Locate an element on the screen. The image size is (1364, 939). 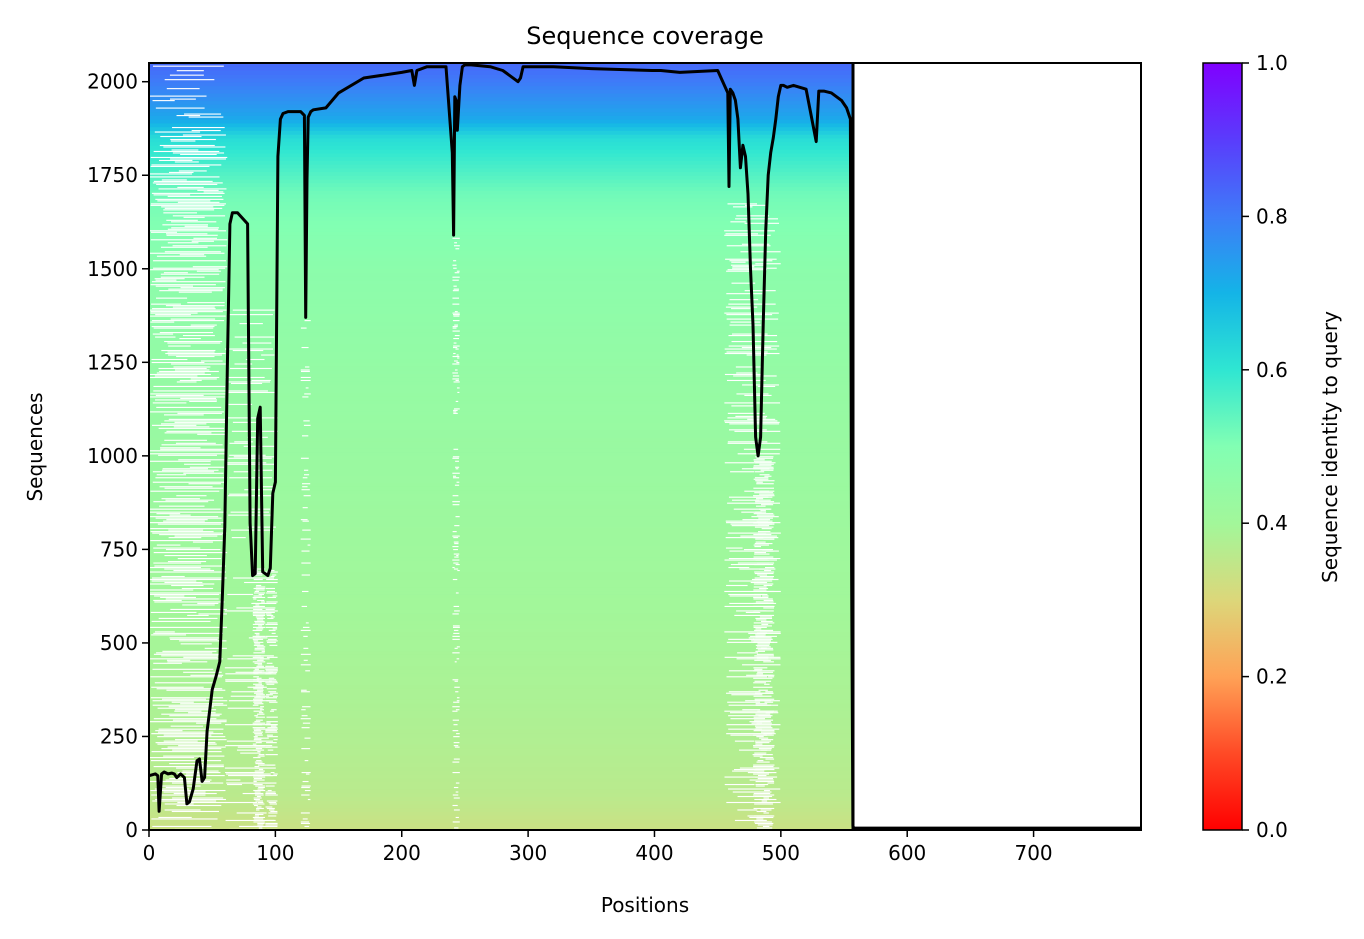
y-axis: 0 250 500 750 1000 1250 1500 1750 2000 is located at coordinates (118, 456).